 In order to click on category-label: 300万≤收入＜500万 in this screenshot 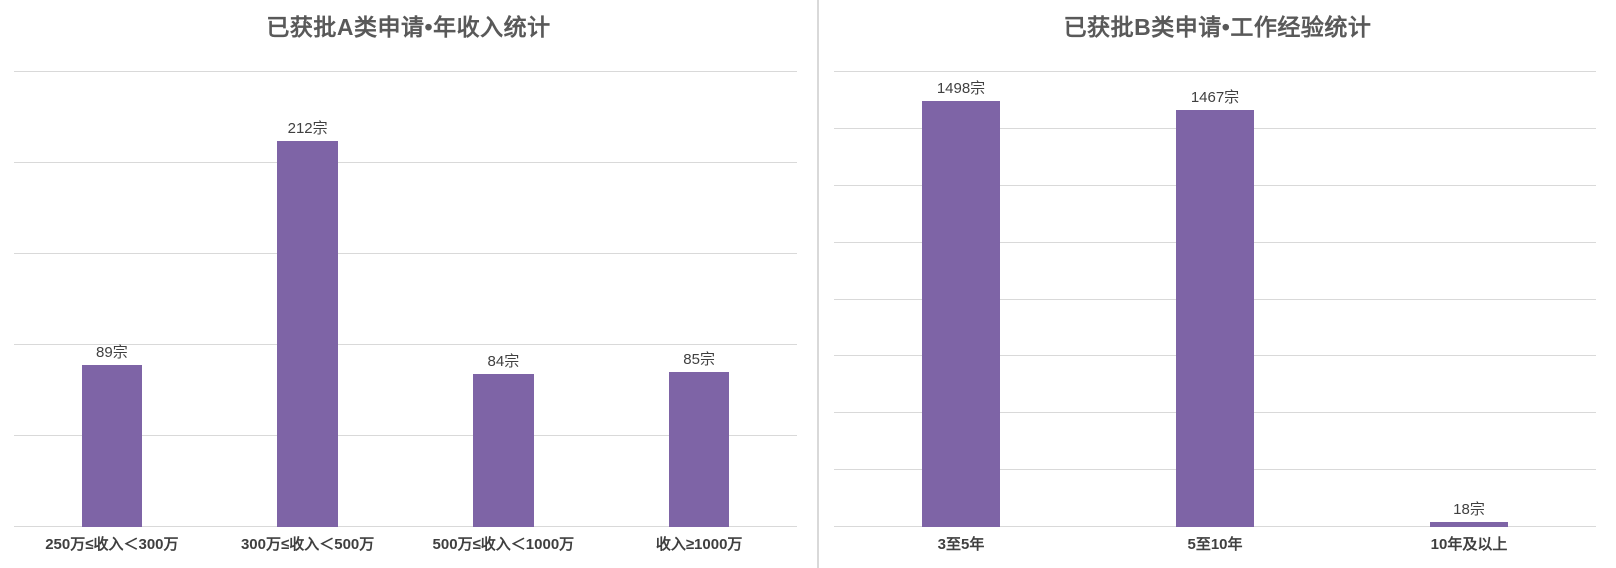, I will do `click(307, 544)`.